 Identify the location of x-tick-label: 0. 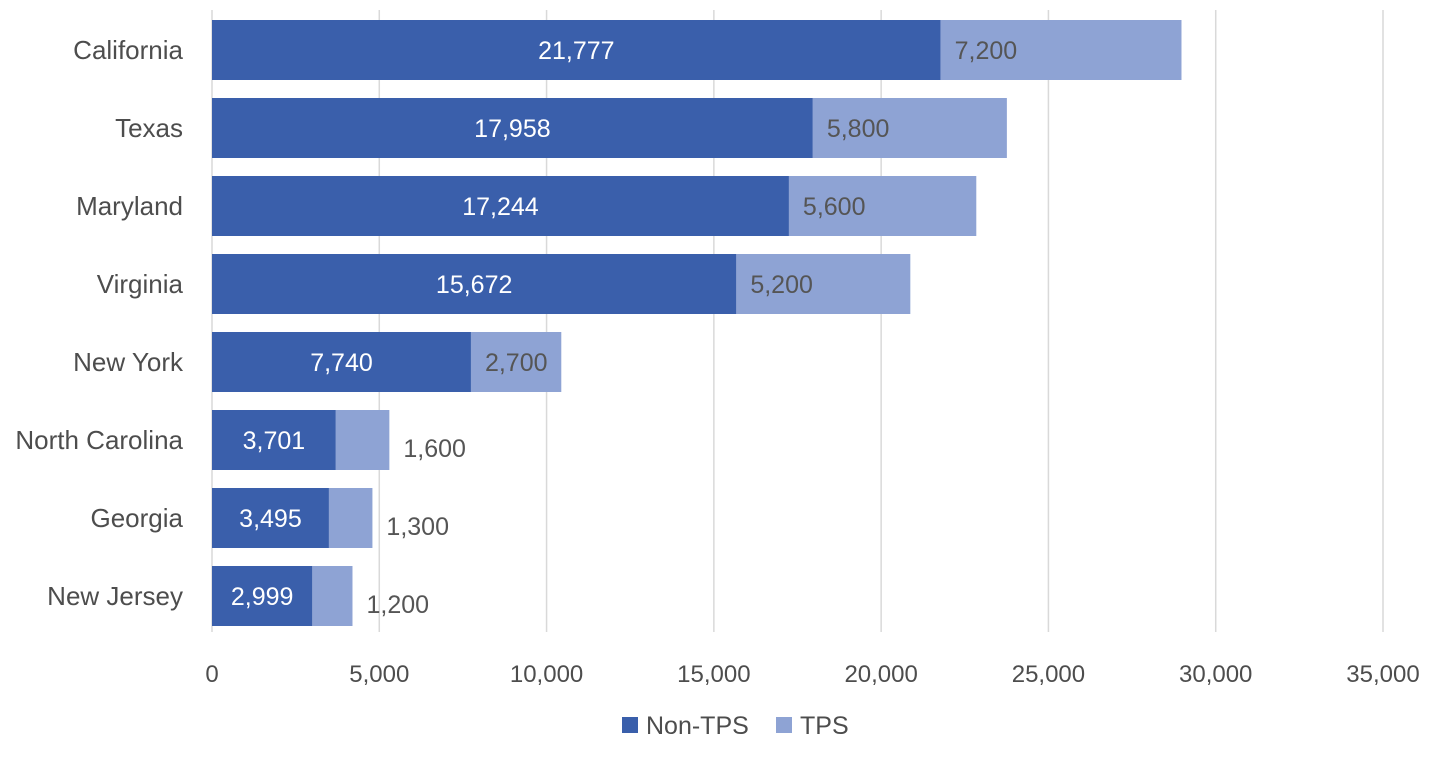
(211, 674).